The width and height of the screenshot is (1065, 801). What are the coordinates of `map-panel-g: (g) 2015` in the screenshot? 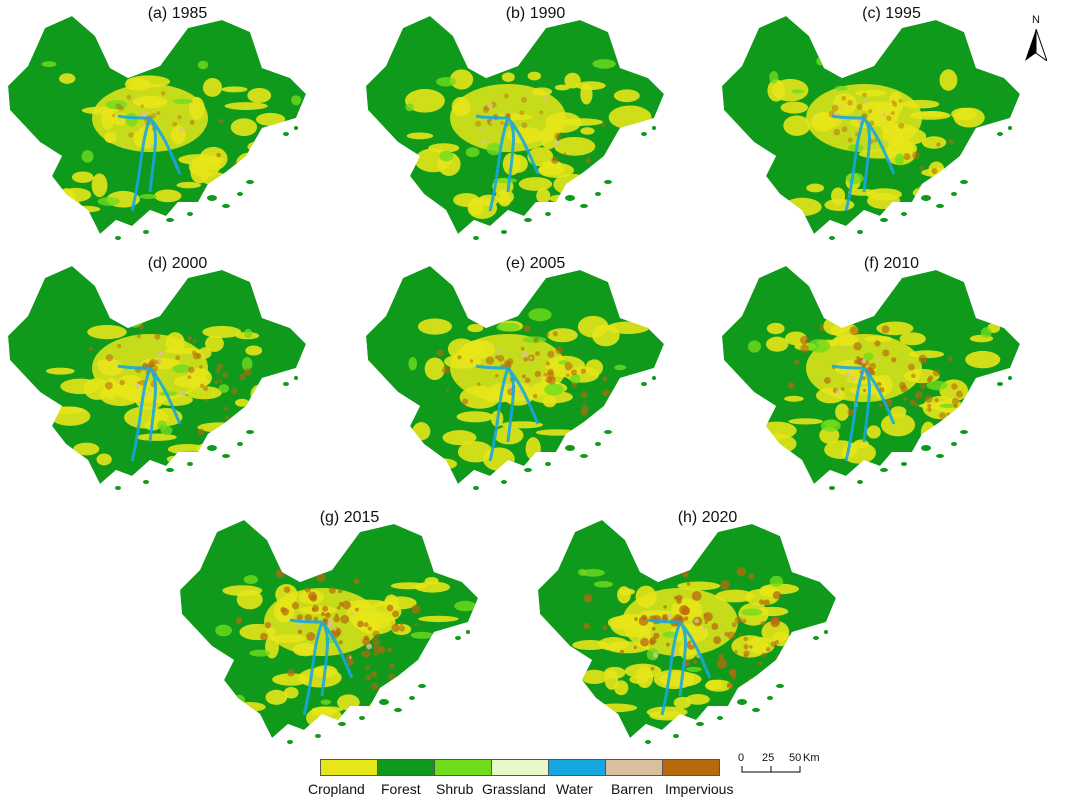 It's located at (349, 629).